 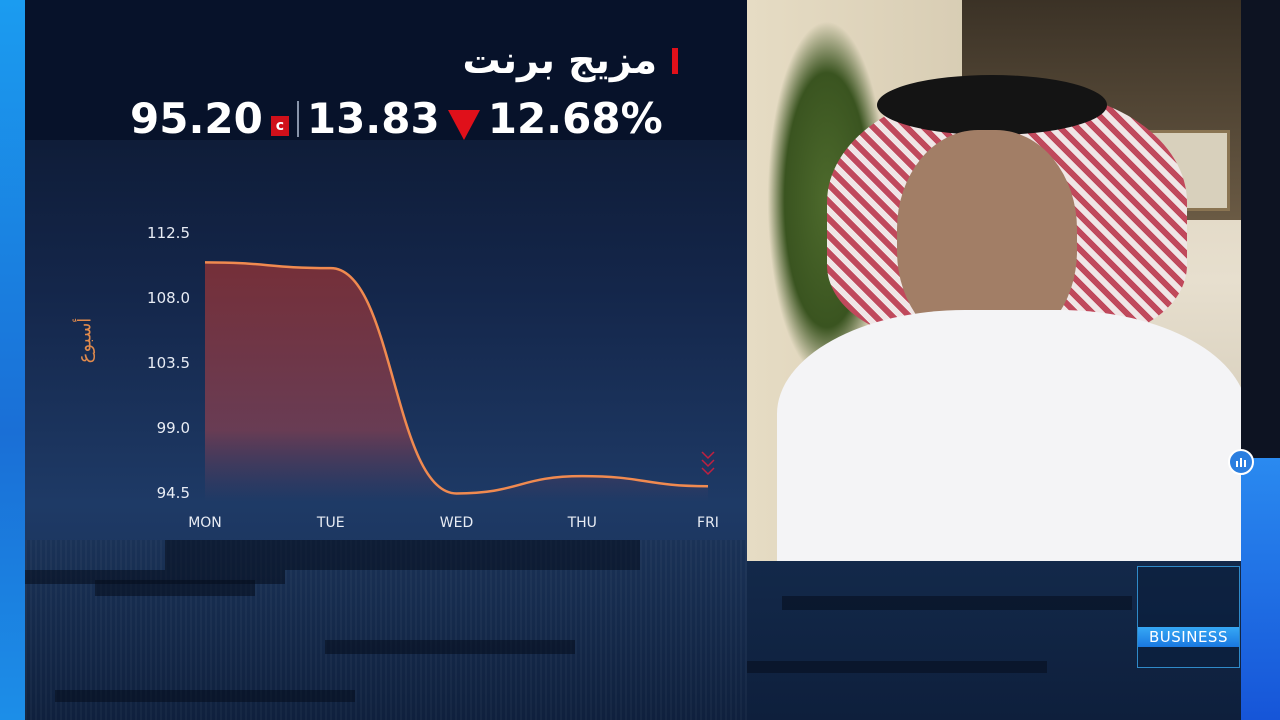 I want to click on logo-business: BUSINESS, so click(x=1188, y=637).